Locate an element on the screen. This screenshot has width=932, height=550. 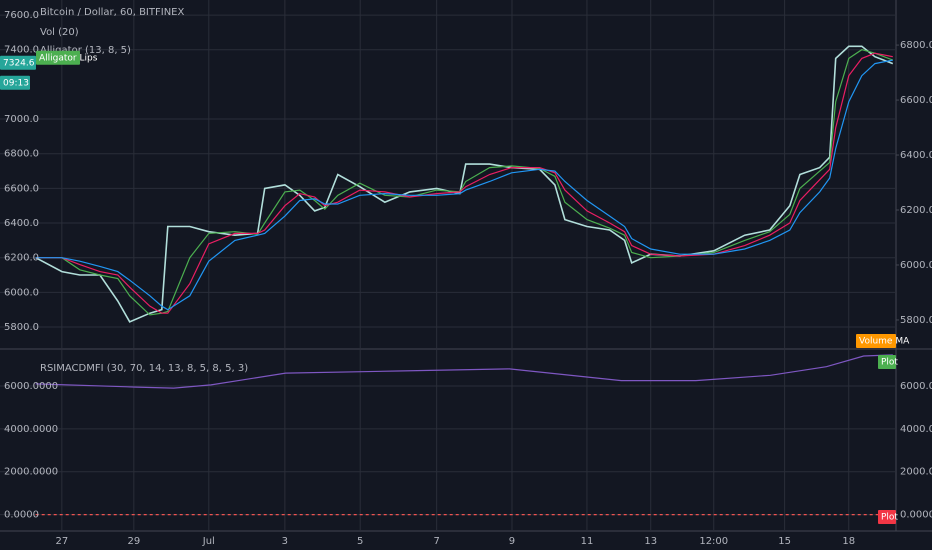
series-line is located at coordinates (464, 371).